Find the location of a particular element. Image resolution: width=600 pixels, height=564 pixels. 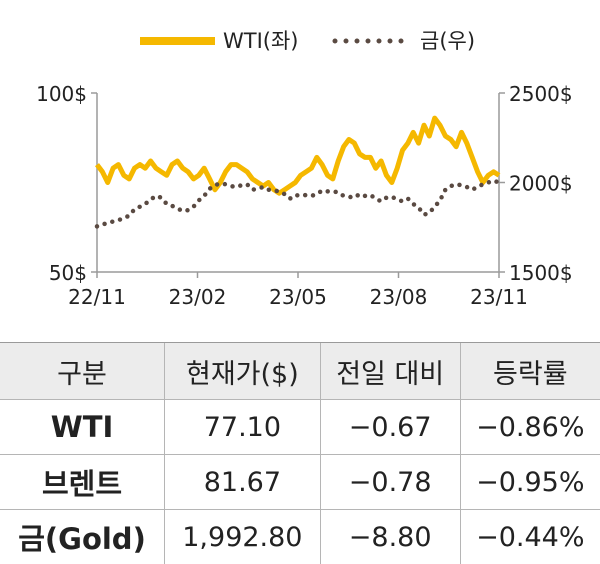

row-change: −0.67 is located at coordinates (390, 427).